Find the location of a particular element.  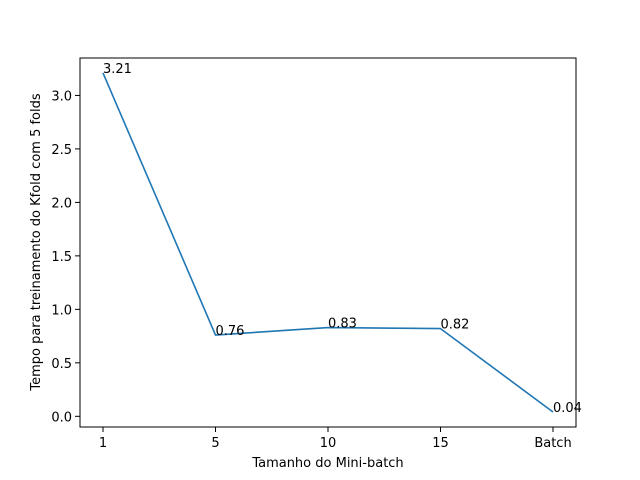

y-tick-label: 0.5 is located at coordinates (61, 364).